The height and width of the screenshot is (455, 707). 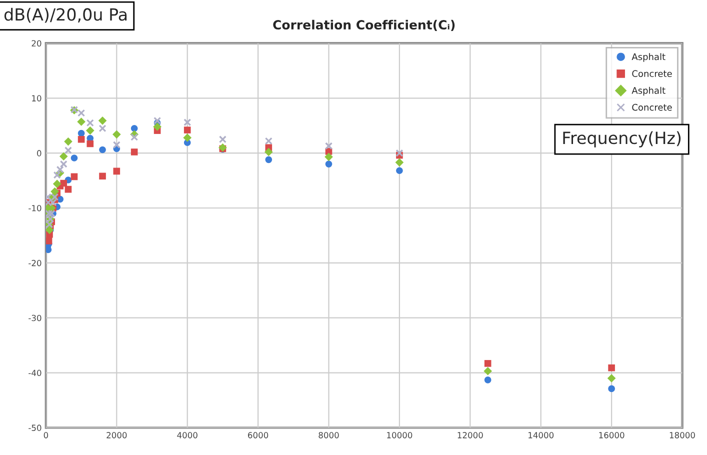 I want to click on x-tick-label: 8000, so click(x=328, y=435).